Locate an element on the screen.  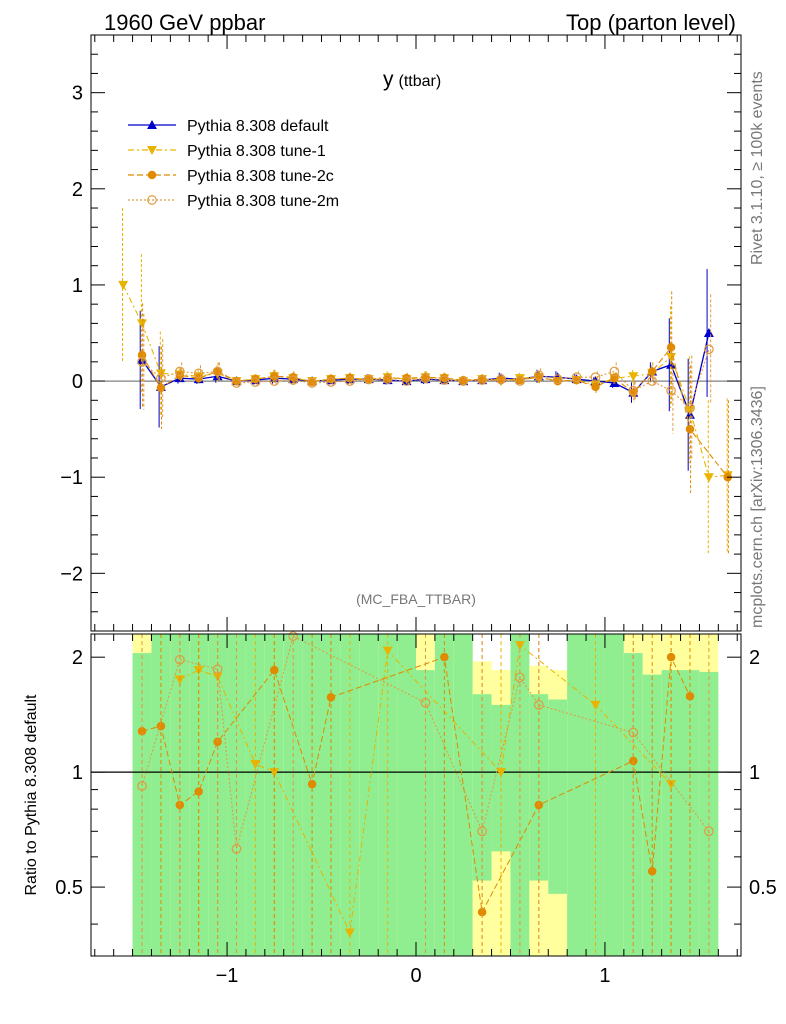
analysis-tag: (MC_FBA_TTBAR) is located at coordinates (416, 599).